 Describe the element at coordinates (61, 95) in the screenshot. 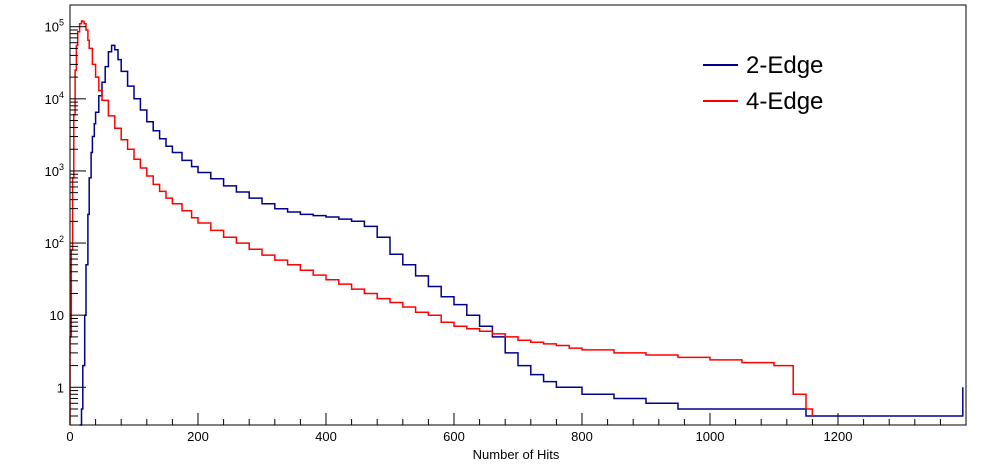

I see `y-tick-exponent: 4` at that location.